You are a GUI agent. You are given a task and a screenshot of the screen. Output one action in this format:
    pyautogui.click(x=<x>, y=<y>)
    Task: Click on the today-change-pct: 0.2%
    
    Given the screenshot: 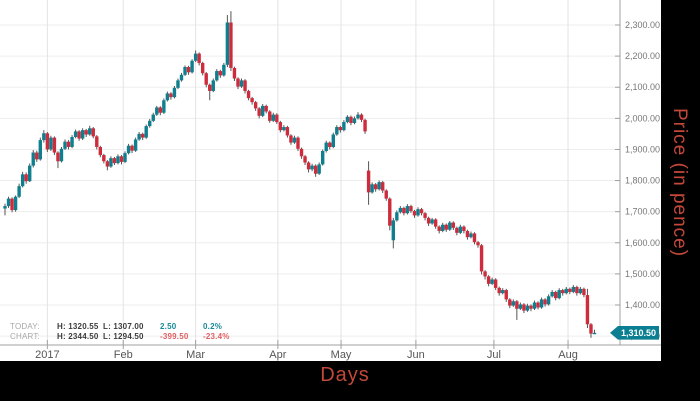 What is the action you would take?
    pyautogui.click(x=213, y=326)
    